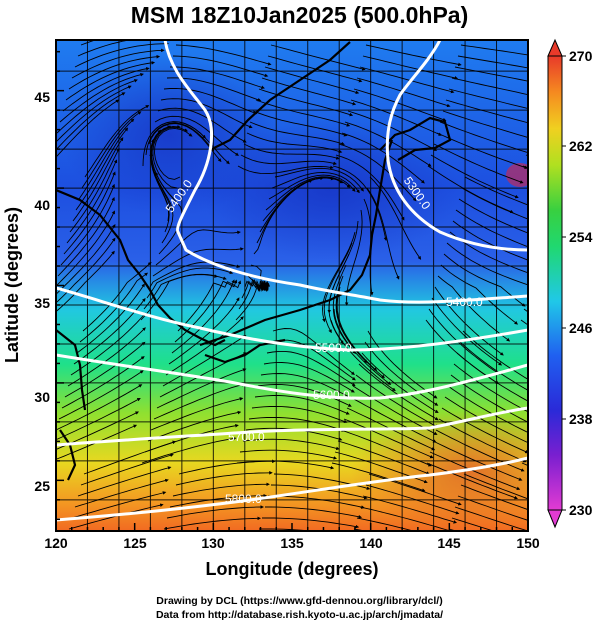 This screenshot has width=599, height=625. Describe the element at coordinates (296, 243) in the screenshot. I see `coastline-japan-honshu` at that location.